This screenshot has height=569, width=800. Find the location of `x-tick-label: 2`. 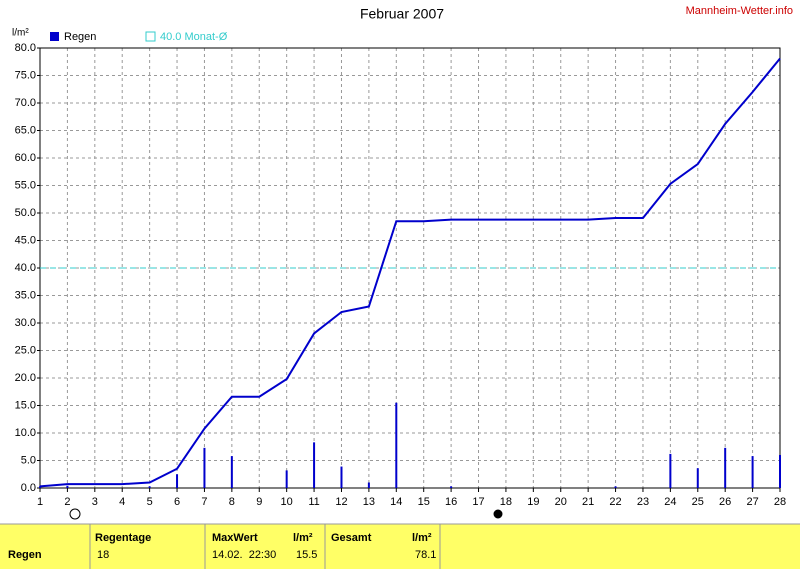

x-tick-label: 2 is located at coordinates (67, 502).